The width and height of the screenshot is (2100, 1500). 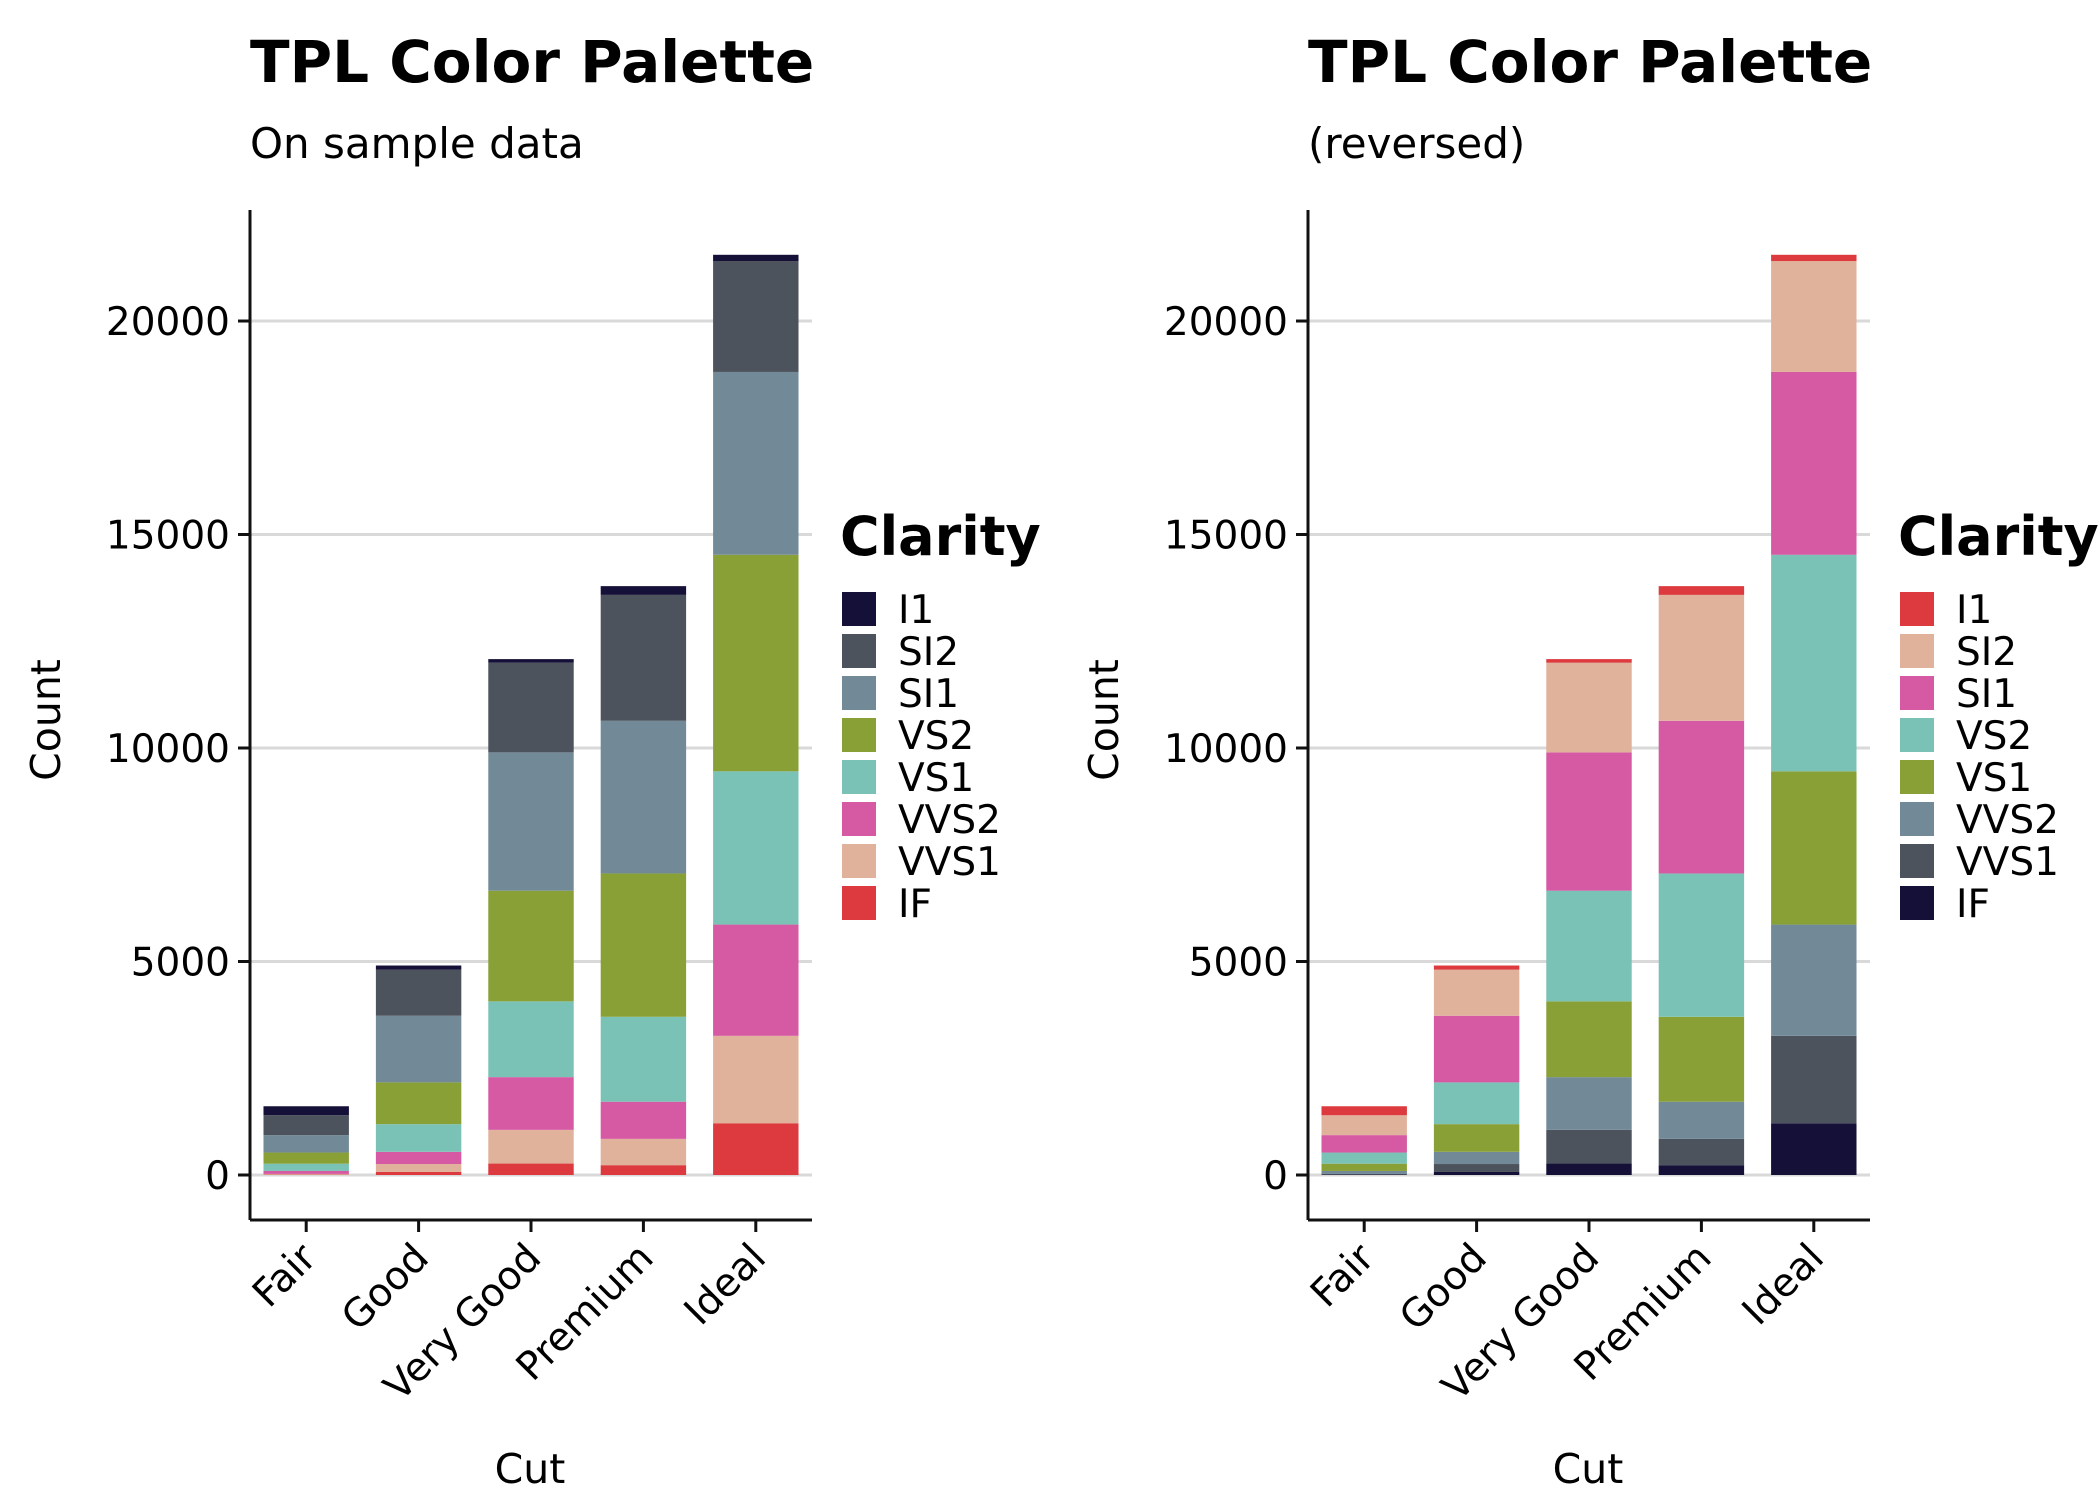 I want to click on x-tick-label: Good, so click(x=1443, y=1287).